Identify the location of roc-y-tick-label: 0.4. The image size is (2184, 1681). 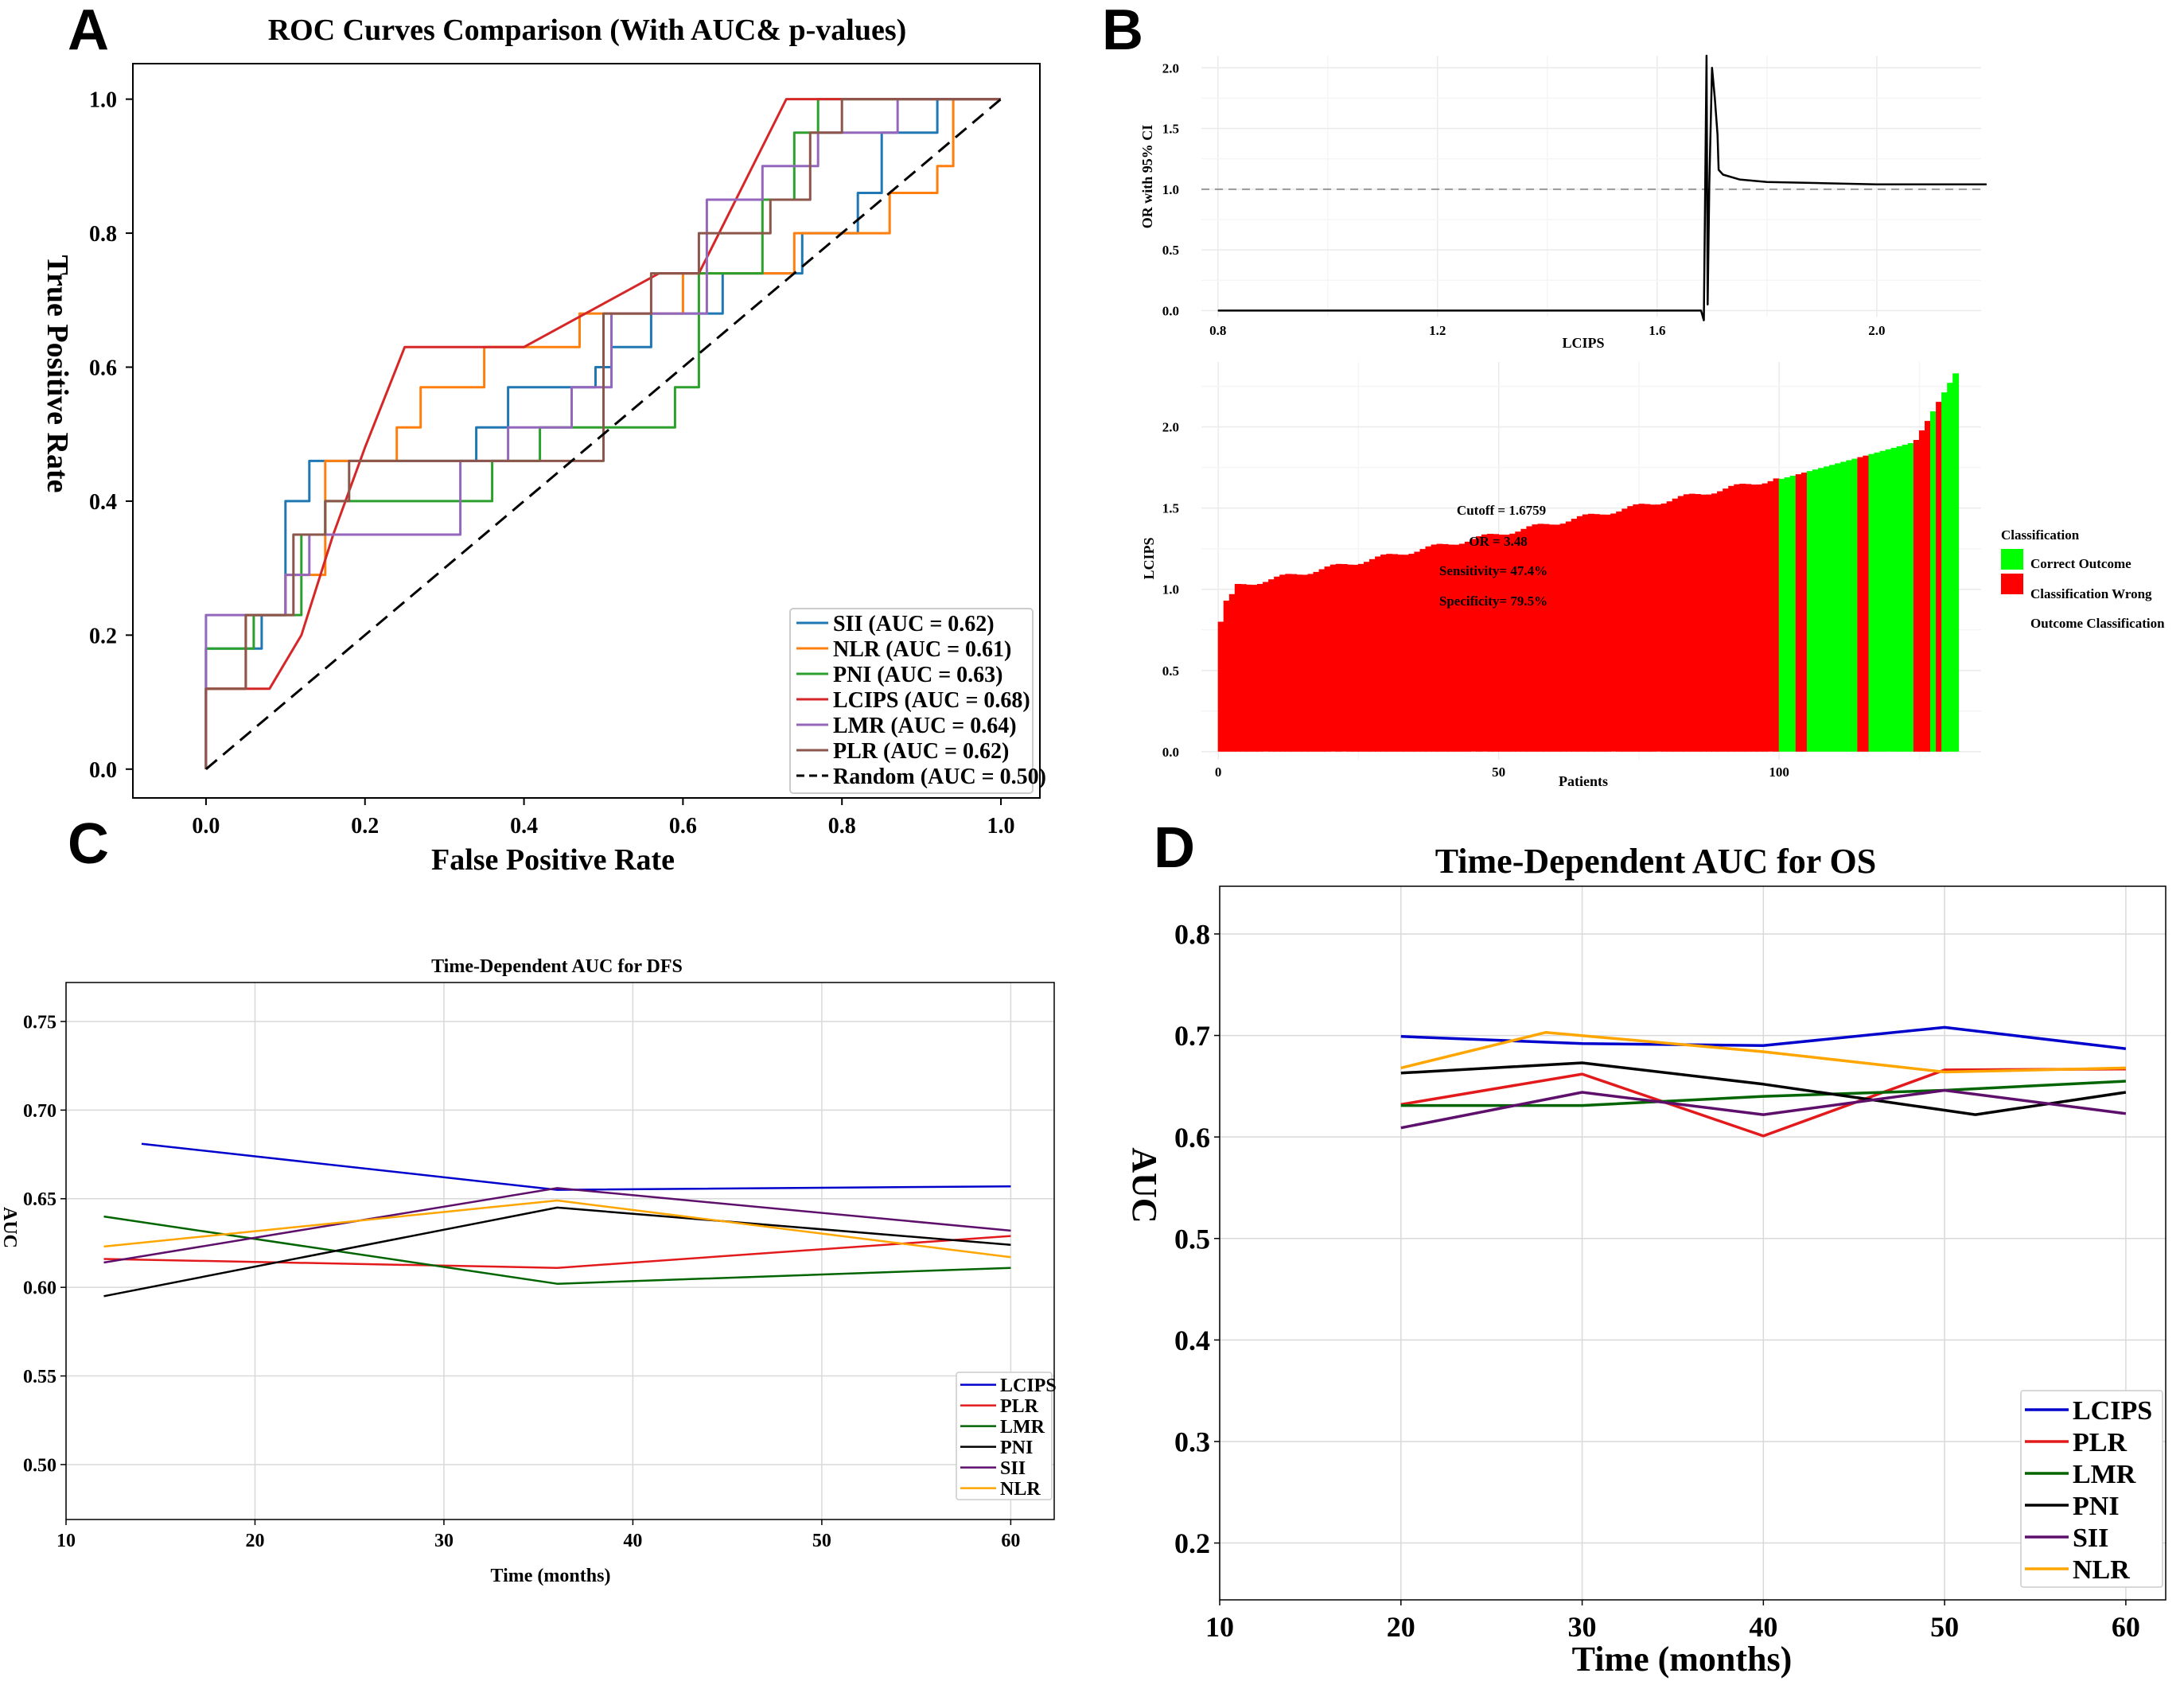
(103, 502).